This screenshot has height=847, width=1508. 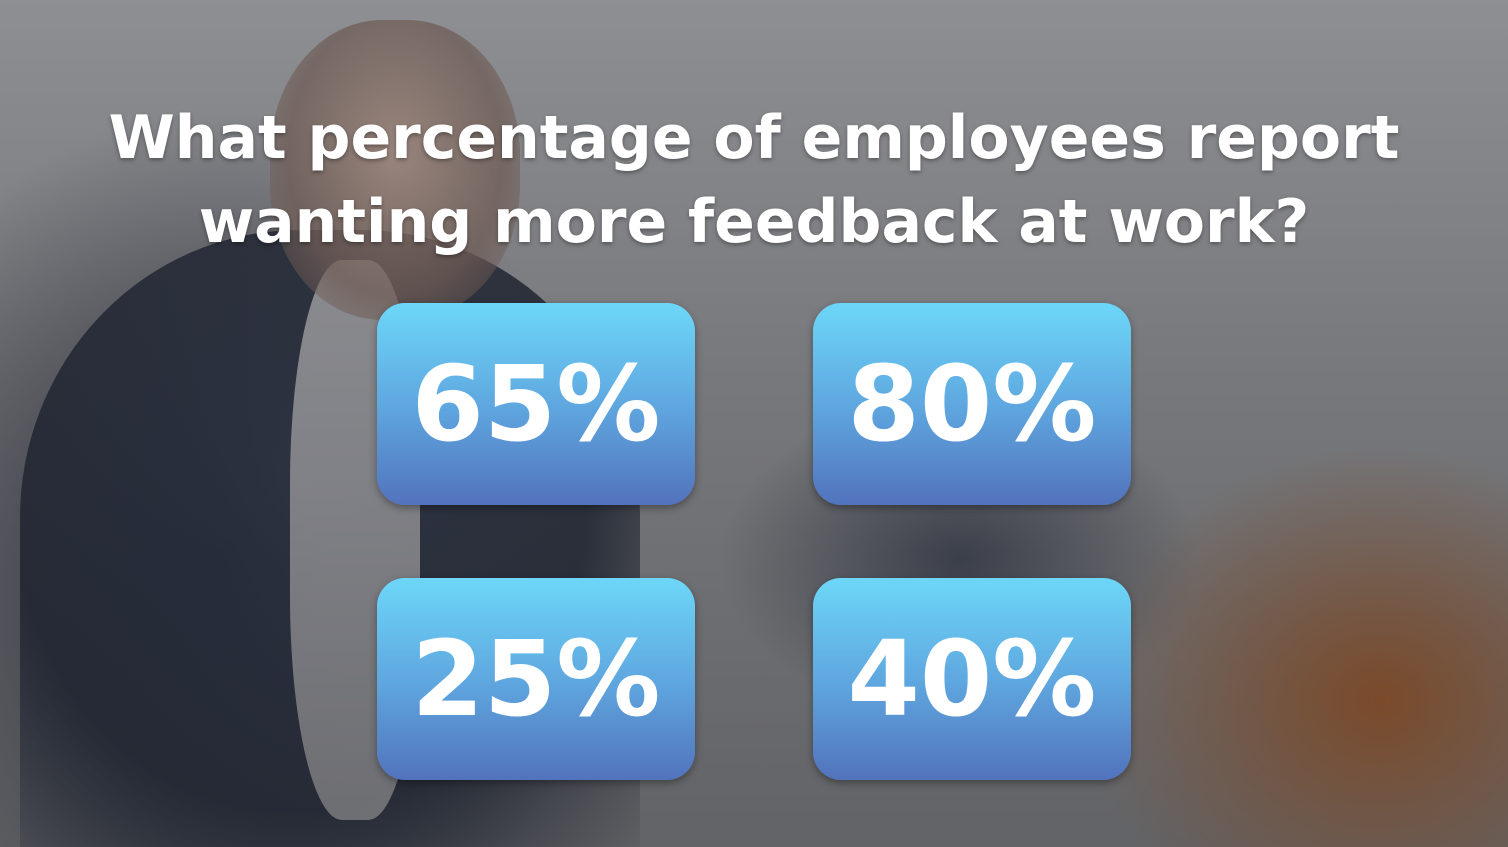 I want to click on answer-option: 65%, so click(x=536, y=404).